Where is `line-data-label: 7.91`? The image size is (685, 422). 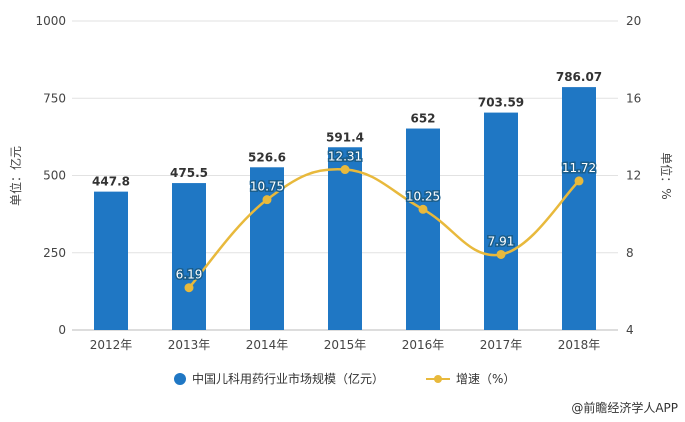
line-data-label: 7.91 is located at coordinates (501, 241).